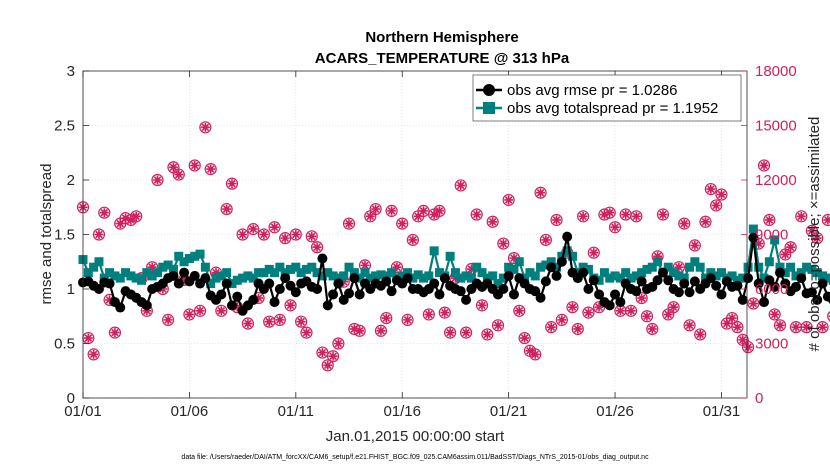  I want to click on y-right-tick-label: 15000, so click(776, 126).